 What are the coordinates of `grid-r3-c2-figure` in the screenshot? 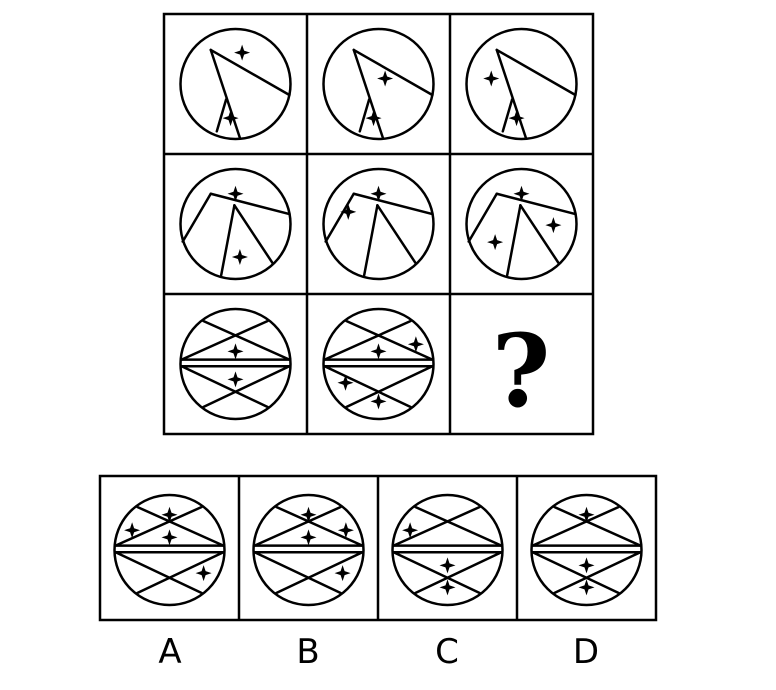 It's located at (378, 364).